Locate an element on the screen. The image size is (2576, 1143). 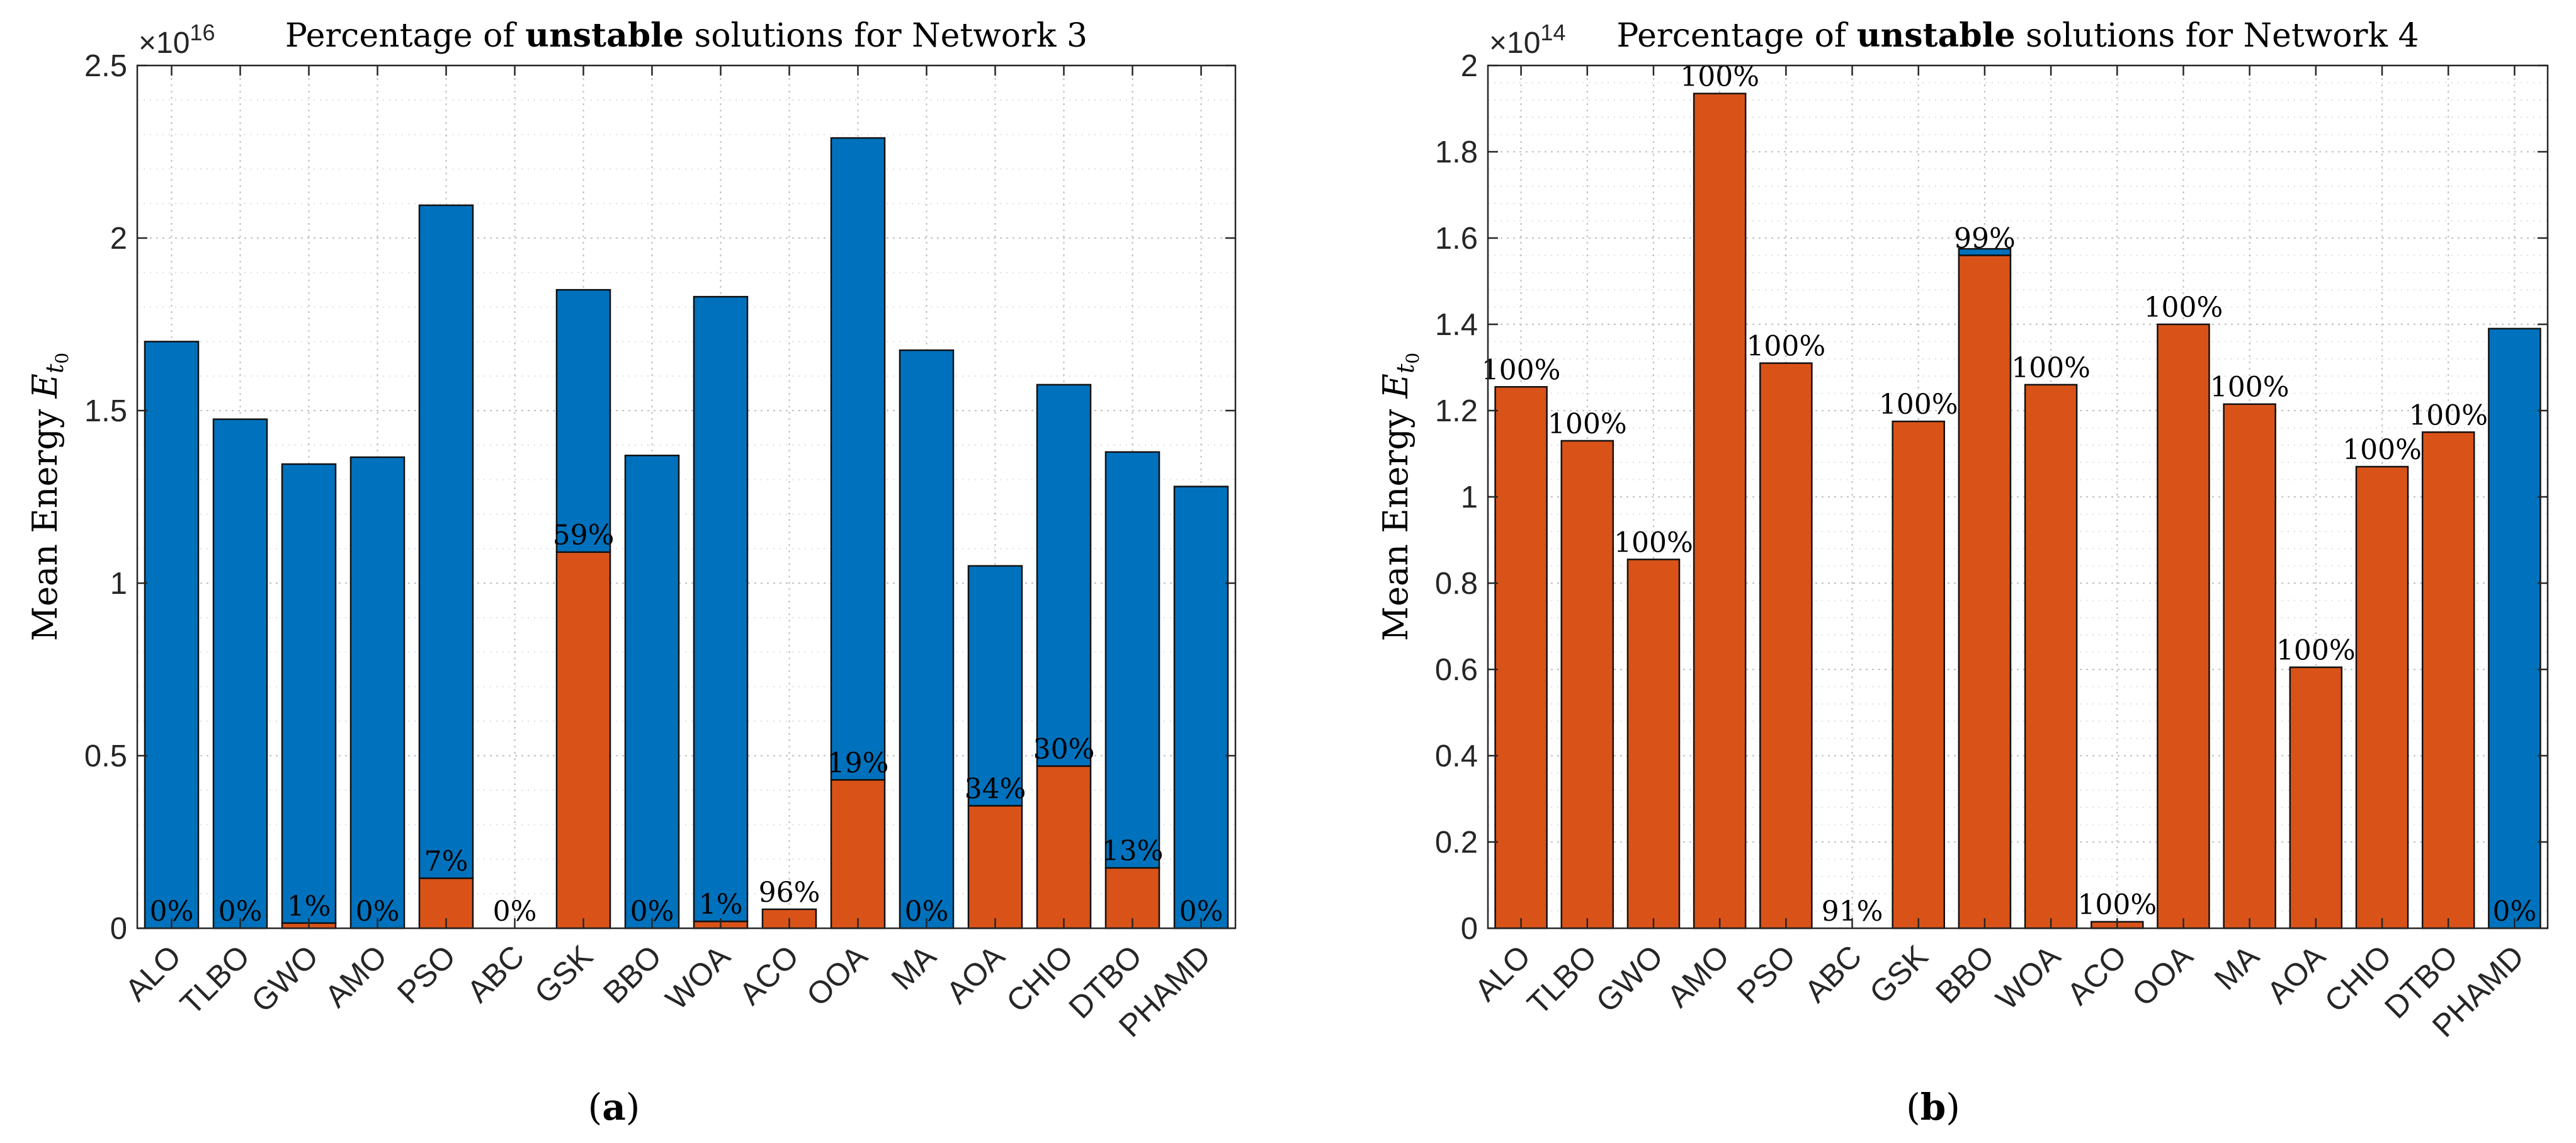
bar-unstable-bbo is located at coordinates (1985, 592).